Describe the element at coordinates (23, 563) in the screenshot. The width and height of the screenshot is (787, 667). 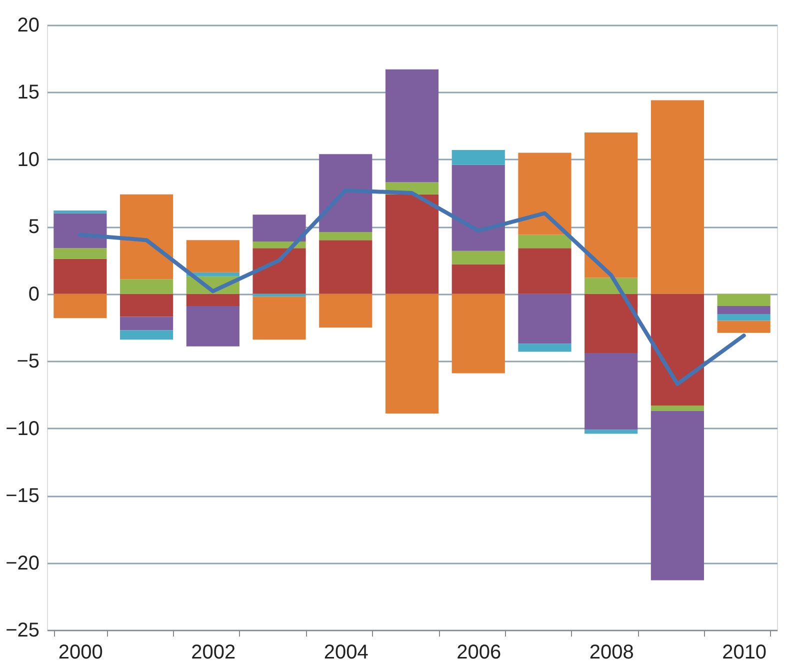
I see `y-tick-label: −20` at that location.